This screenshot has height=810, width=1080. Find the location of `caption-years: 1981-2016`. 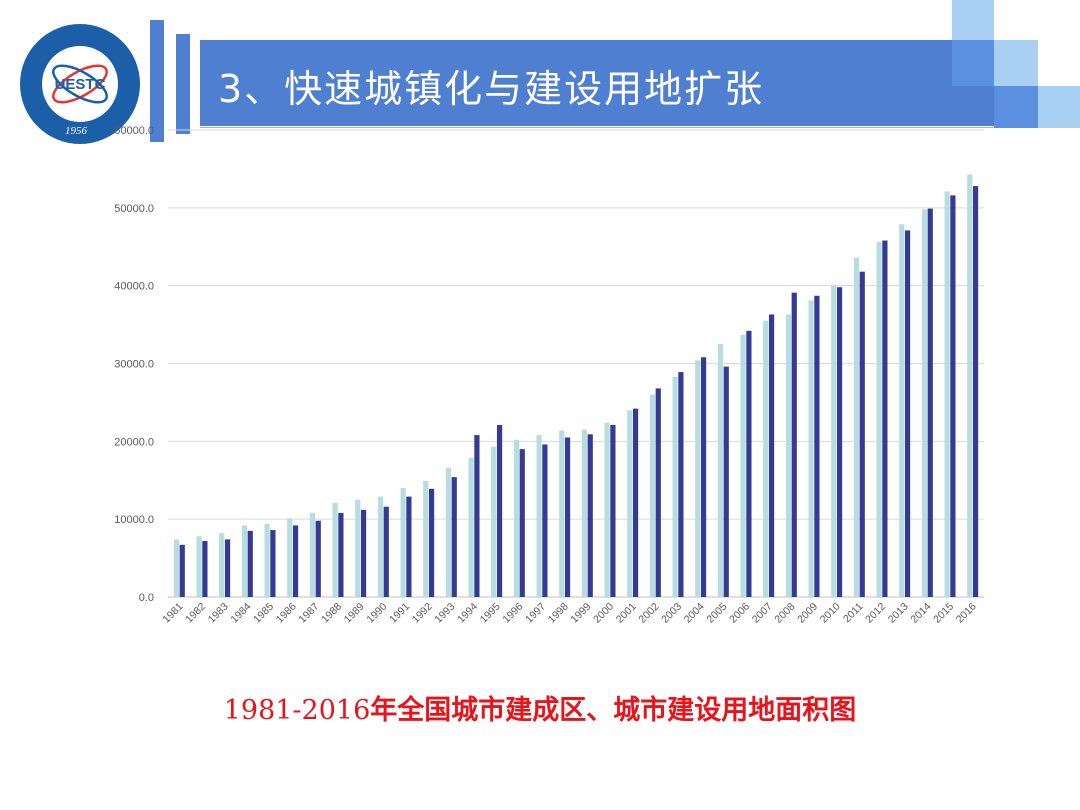

caption-years: 1981-2016 is located at coordinates (297, 710).